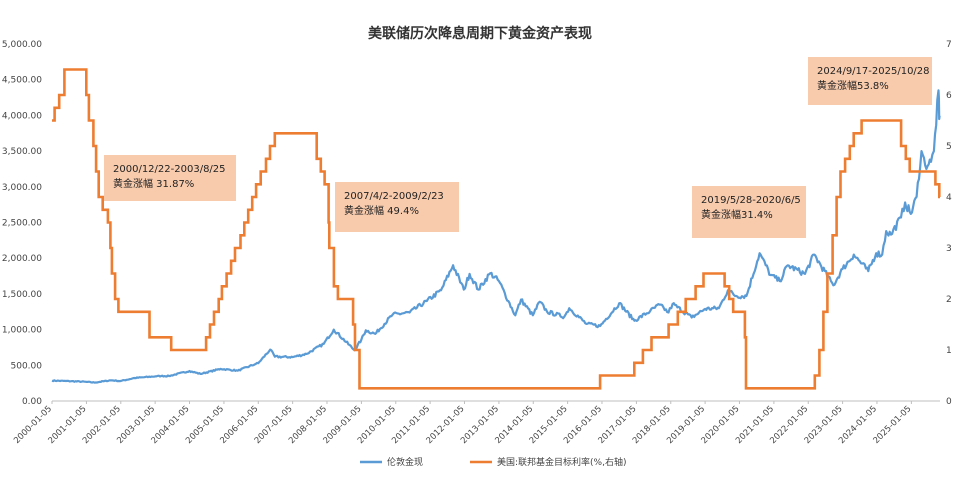 Image resolution: width=960 pixels, height=477 pixels. I want to click on right-y-tick-label: 6, so click(949, 96).